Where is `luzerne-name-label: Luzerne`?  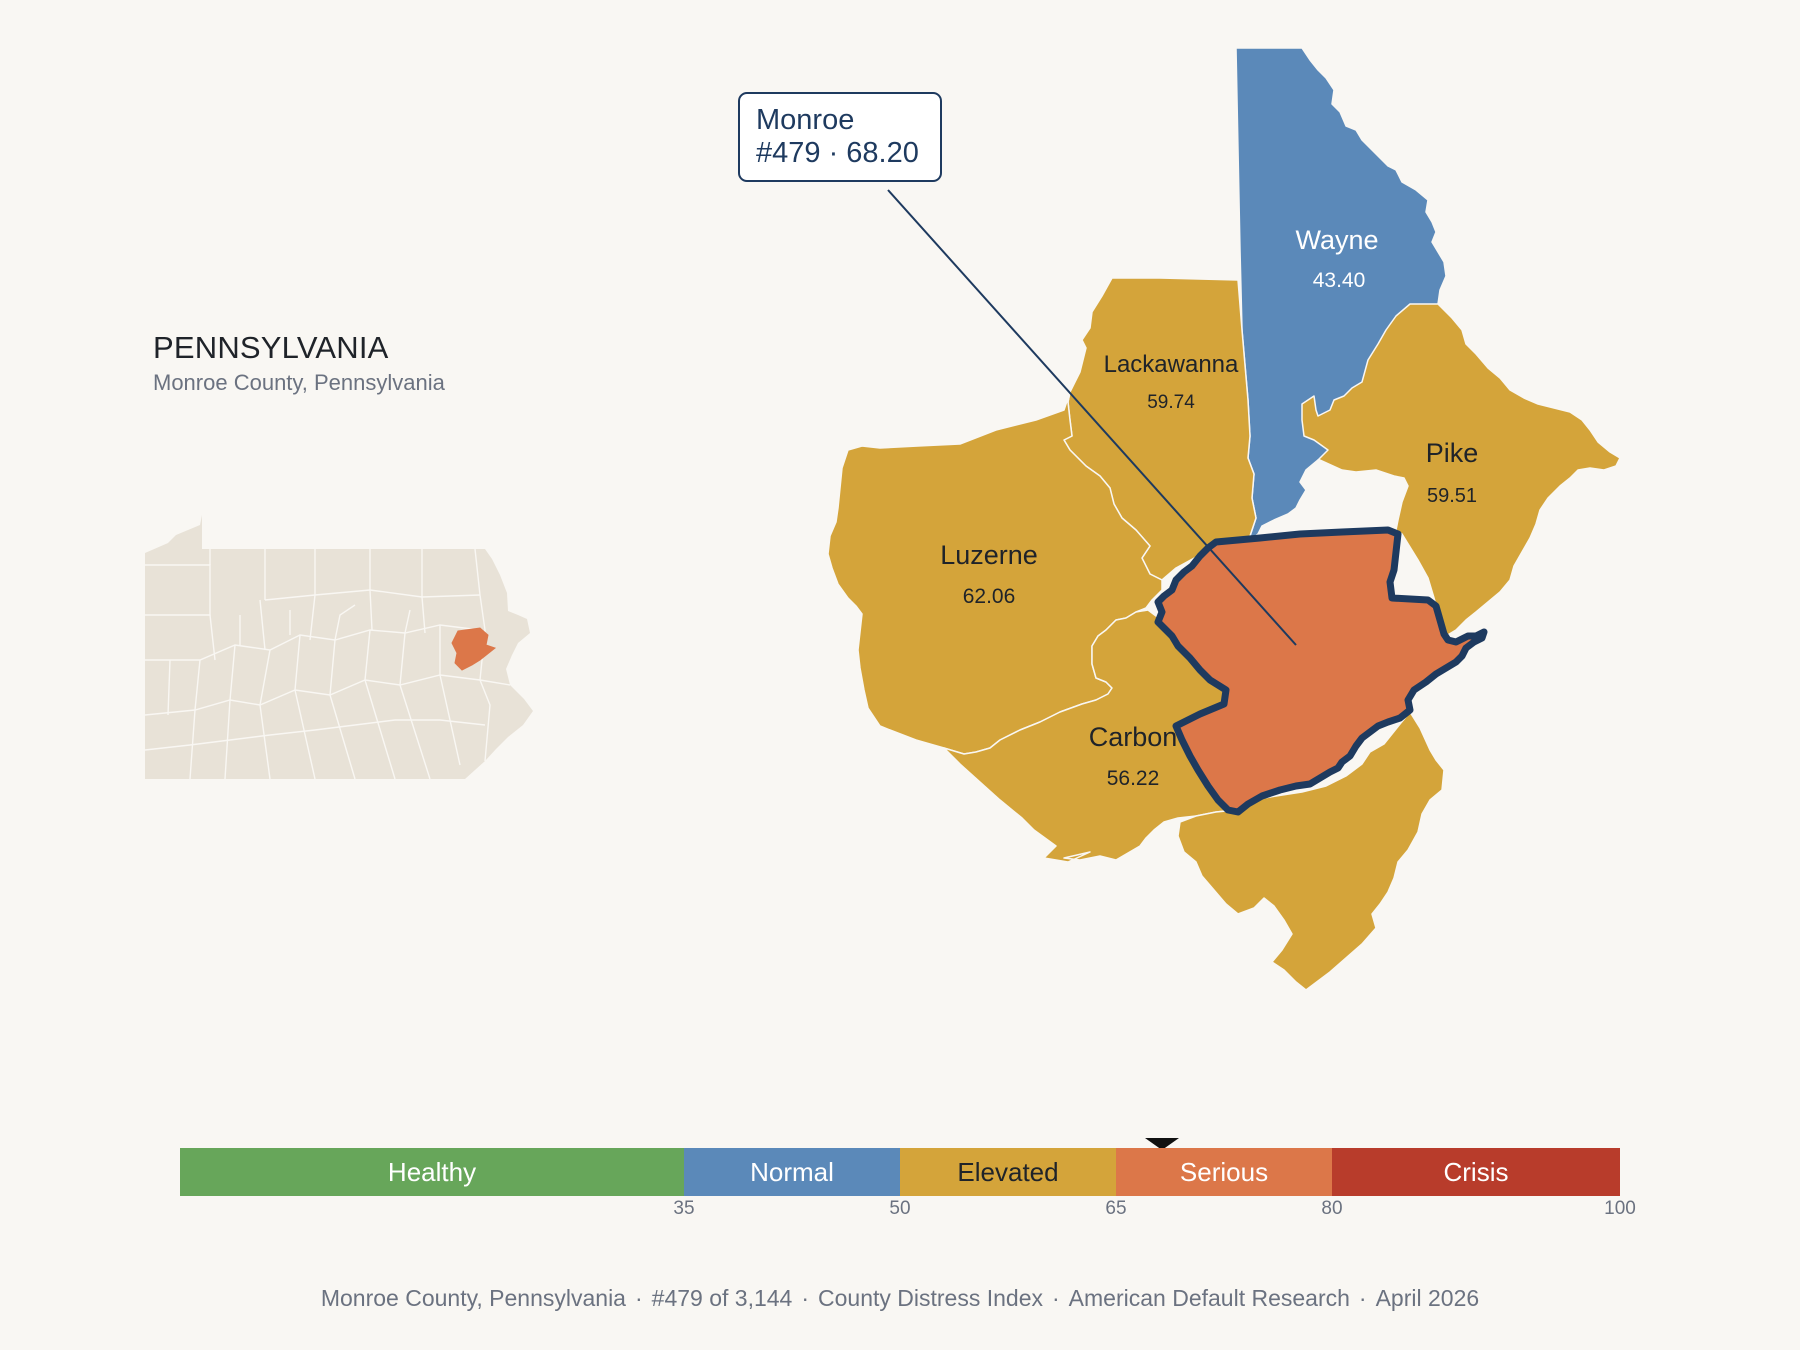 luzerne-name-label: Luzerne is located at coordinates (989, 555).